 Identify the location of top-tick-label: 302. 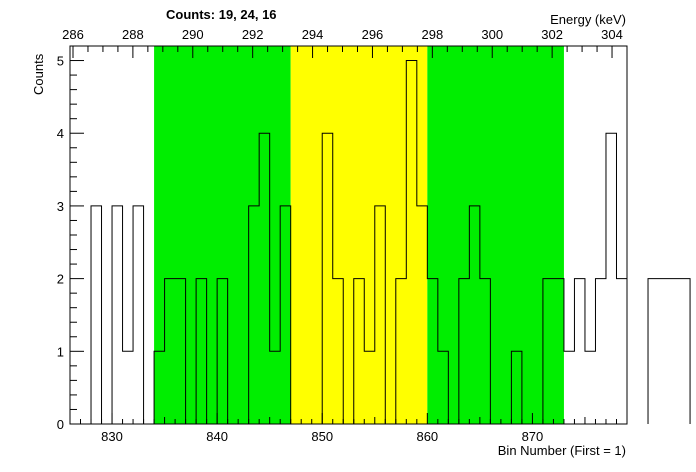
(552, 34).